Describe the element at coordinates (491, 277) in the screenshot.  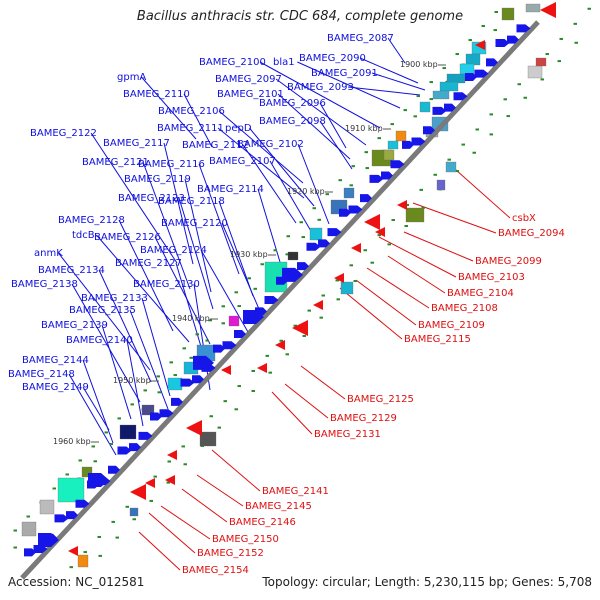
I see `reverse-gene-label: BAMEG_2103` at that location.